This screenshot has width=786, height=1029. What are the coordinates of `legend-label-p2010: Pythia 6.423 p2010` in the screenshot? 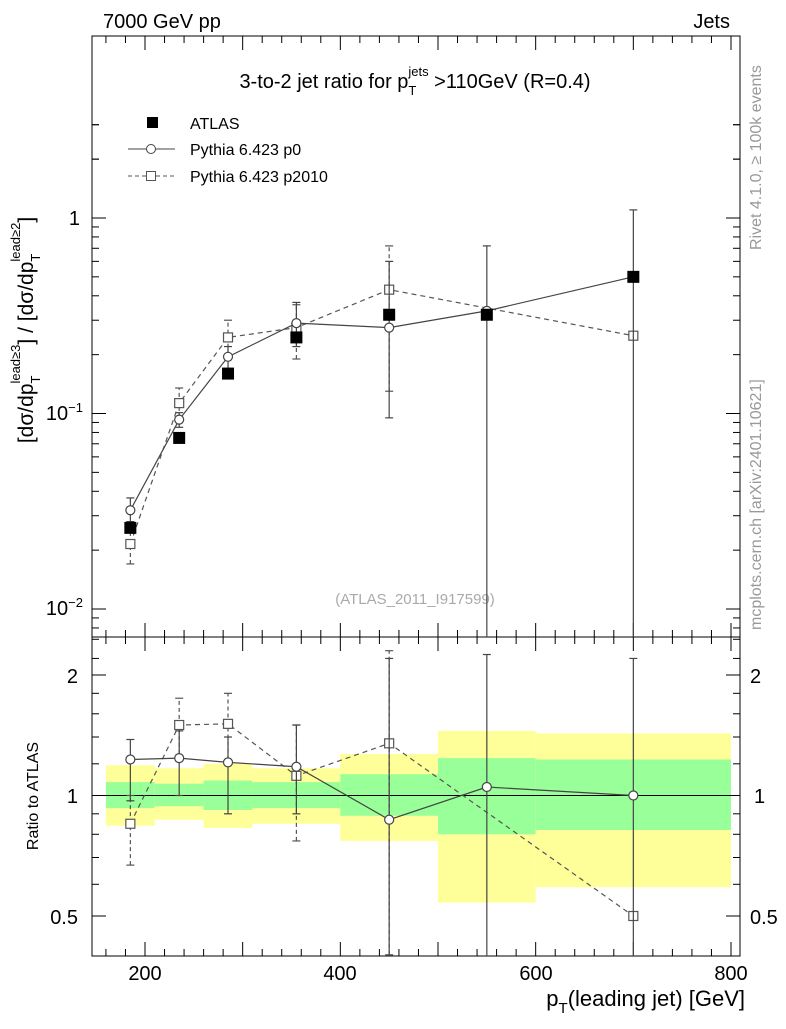 It's located at (259, 177).